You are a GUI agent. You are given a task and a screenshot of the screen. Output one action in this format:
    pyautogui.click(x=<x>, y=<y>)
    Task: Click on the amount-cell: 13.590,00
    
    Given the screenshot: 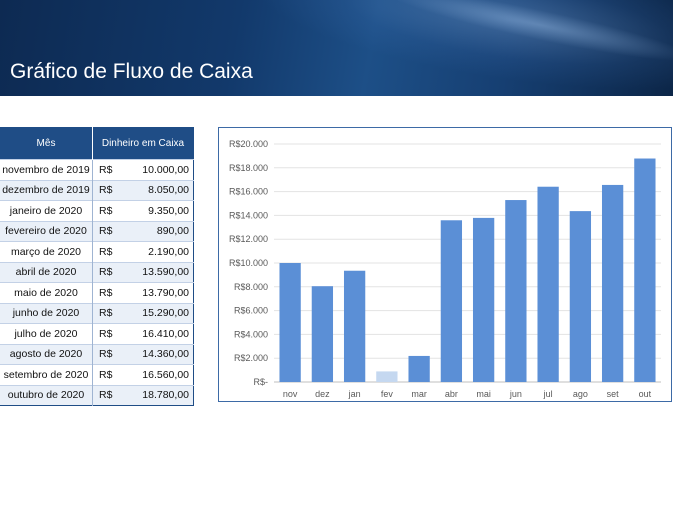 What is the action you would take?
    pyautogui.click(x=160, y=272)
    